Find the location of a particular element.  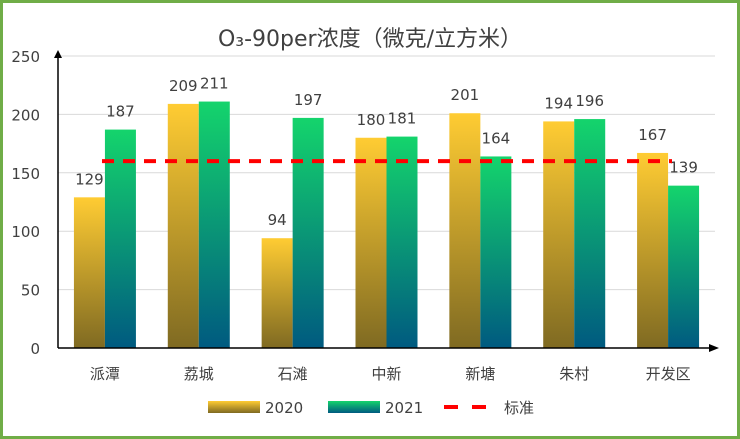

data-label: 187 is located at coordinates (120, 112).